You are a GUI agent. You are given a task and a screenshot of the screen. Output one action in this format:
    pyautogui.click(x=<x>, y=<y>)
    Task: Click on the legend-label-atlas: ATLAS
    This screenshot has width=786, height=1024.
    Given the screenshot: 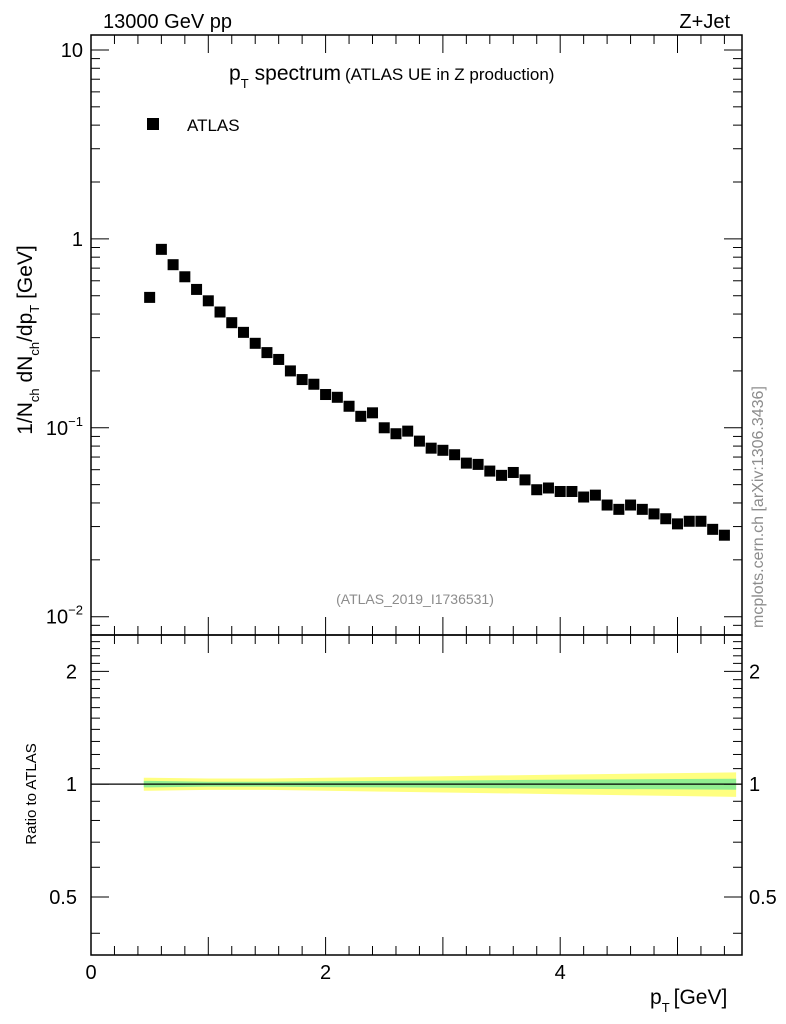 What is the action you would take?
    pyautogui.click(x=213, y=125)
    